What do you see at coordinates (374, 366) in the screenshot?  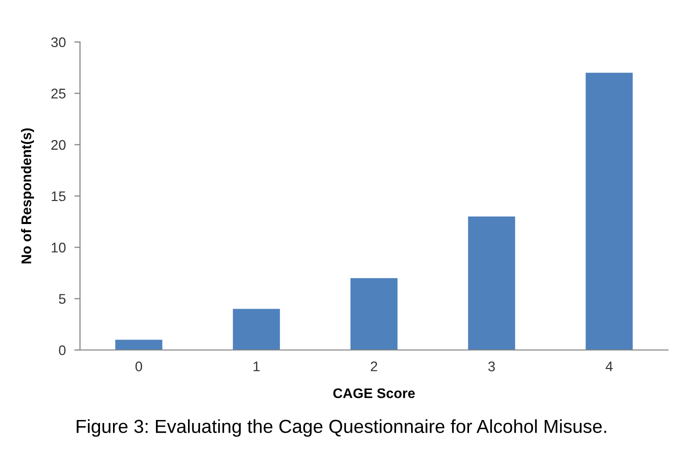 I see `x-tick-label: 2` at bounding box center [374, 366].